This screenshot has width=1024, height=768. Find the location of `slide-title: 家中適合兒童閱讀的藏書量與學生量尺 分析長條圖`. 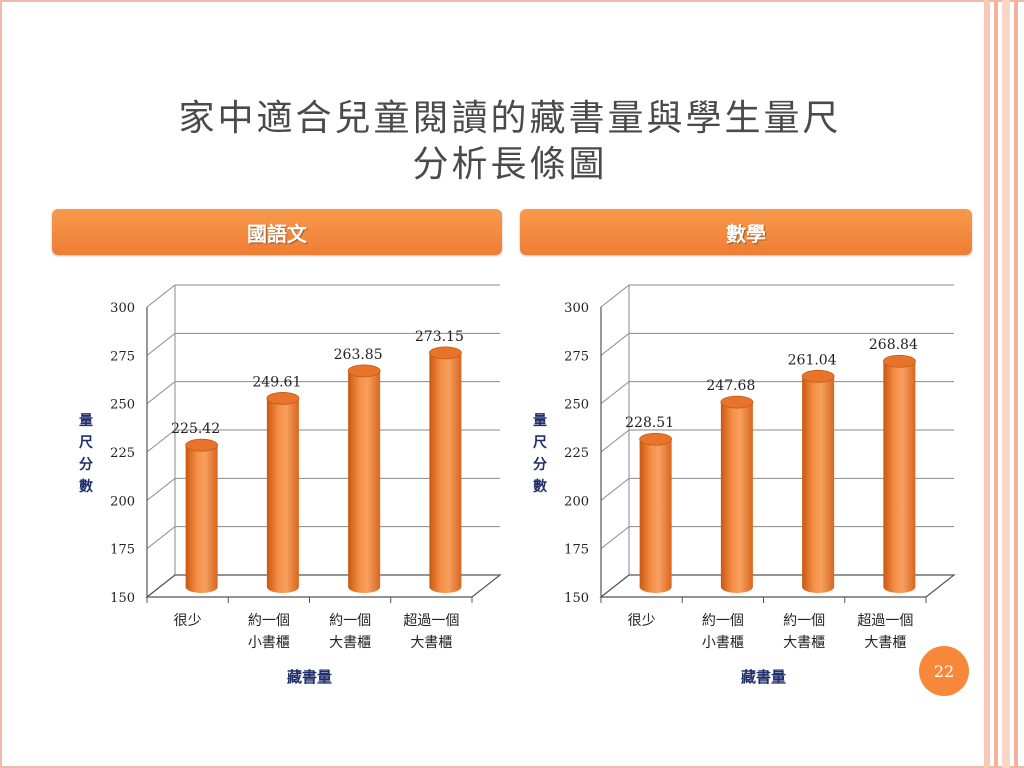

slide-title: 家中適合兒童閱讀的藏書量與學生量尺 分析長條圖 is located at coordinates (510, 142).